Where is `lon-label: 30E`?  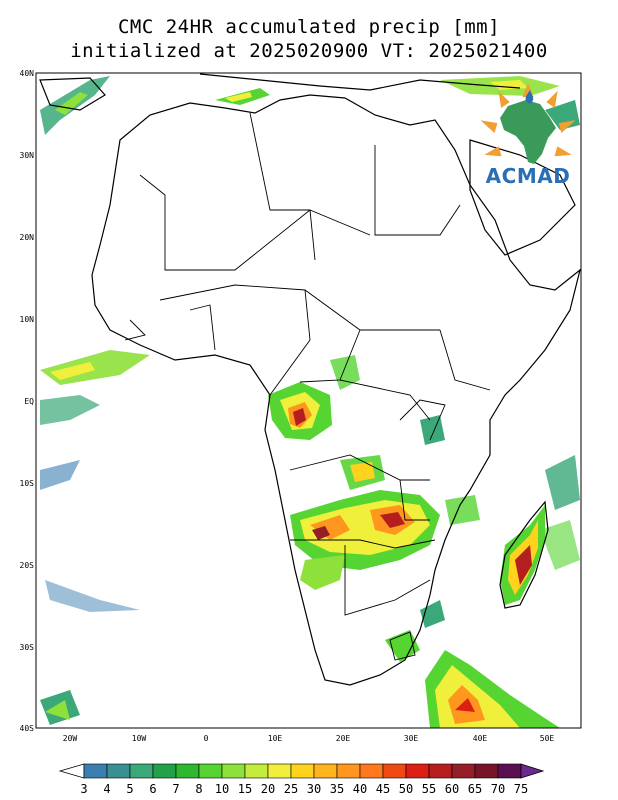 lon-label: 30E is located at coordinates (411, 738).